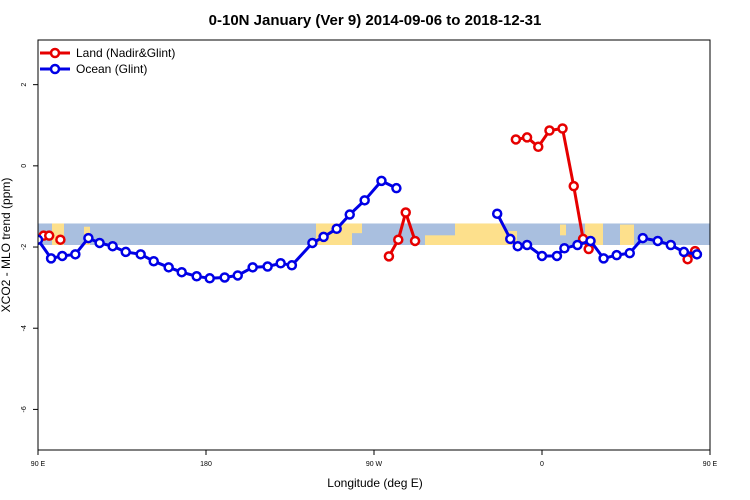 This screenshot has width=750, height=500. I want to click on land-series-line, so click(402, 234).